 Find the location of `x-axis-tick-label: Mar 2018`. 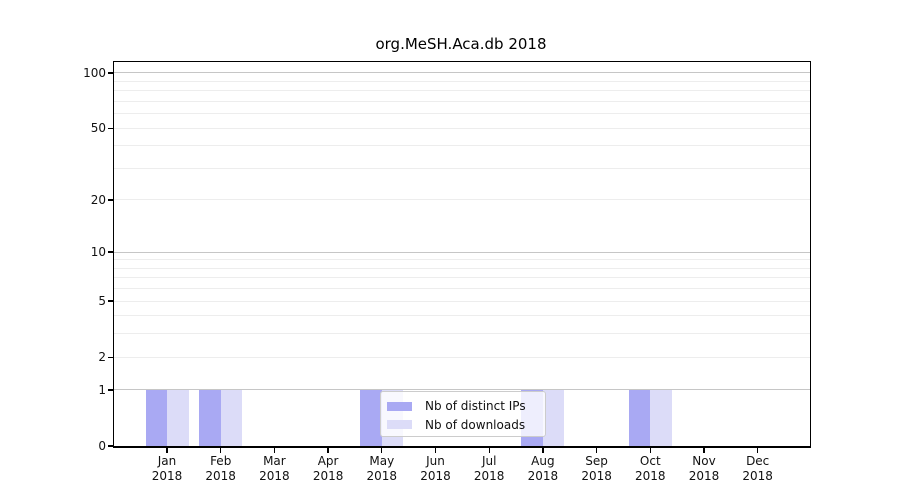

x-axis-tick-label: Mar 2018 is located at coordinates (274, 468).